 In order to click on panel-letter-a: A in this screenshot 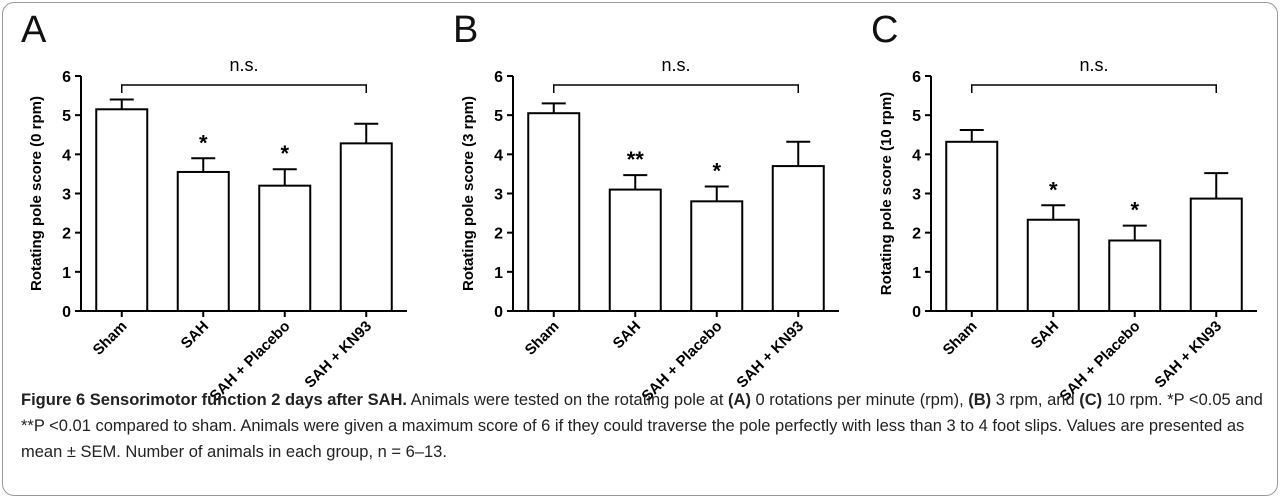, I will do `click(34, 30)`.